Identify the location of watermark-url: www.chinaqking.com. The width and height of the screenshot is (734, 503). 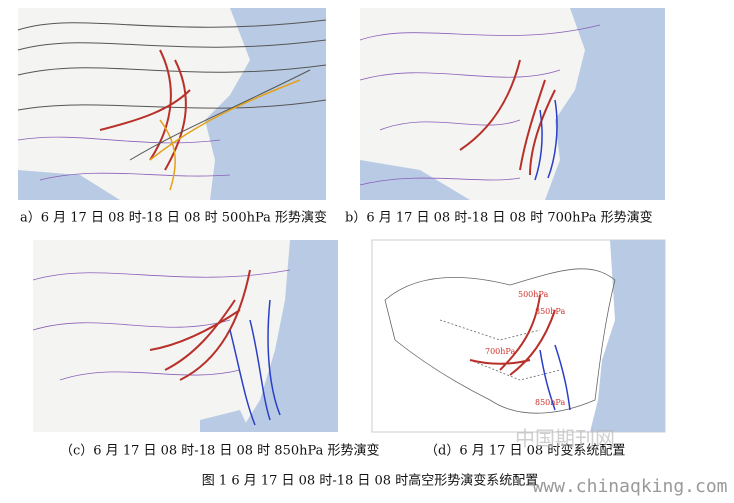
(629, 486).